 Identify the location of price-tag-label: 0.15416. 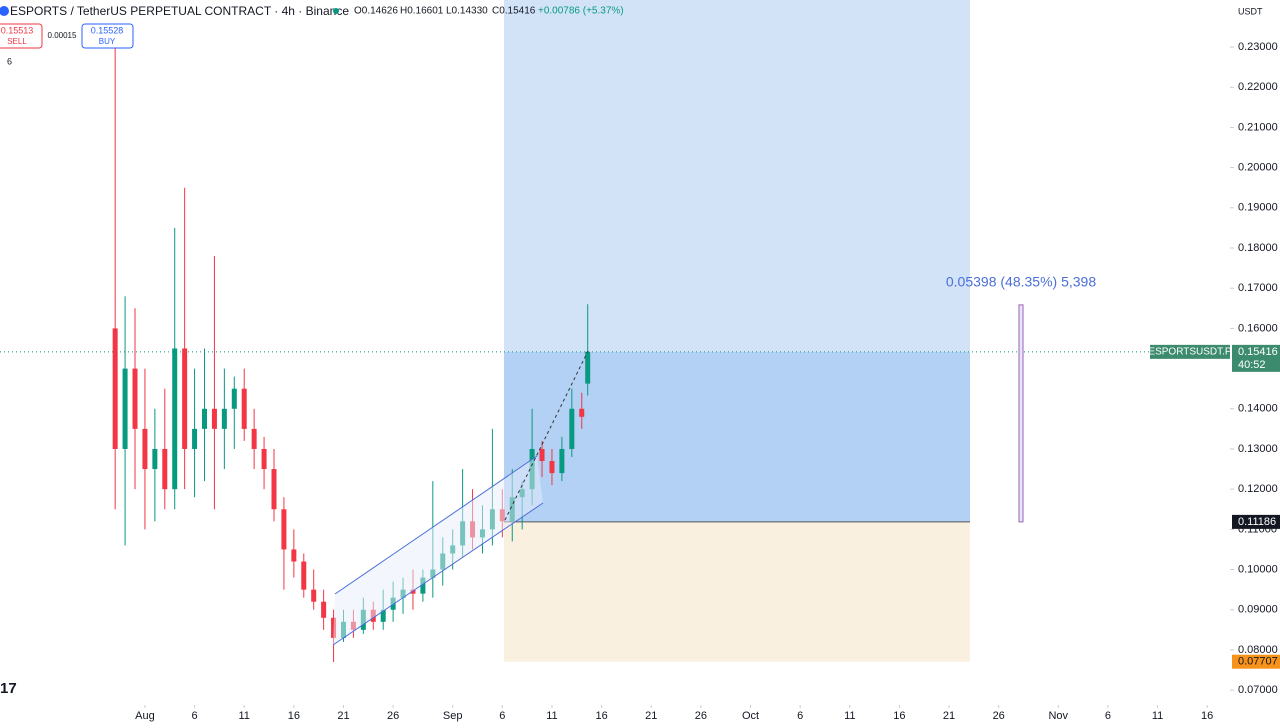
(1258, 352).